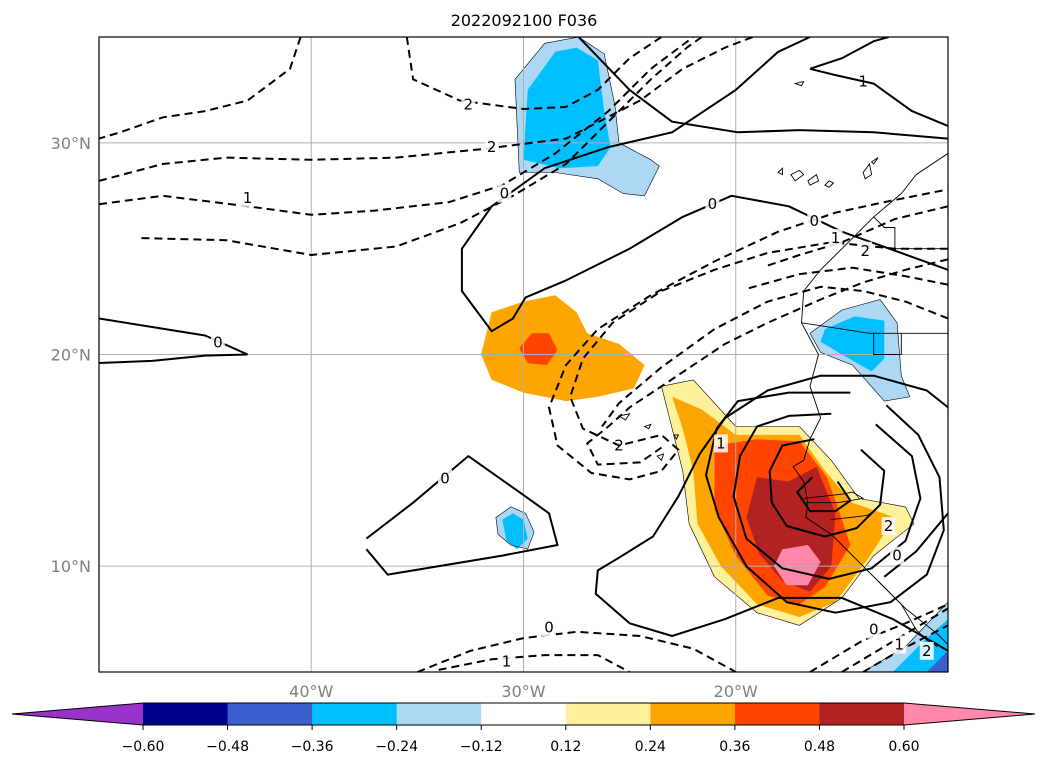 Image resolution: width=1047 pixels, height=765 pixels. I want to click on contour-label-24: 1, so click(507, 661).